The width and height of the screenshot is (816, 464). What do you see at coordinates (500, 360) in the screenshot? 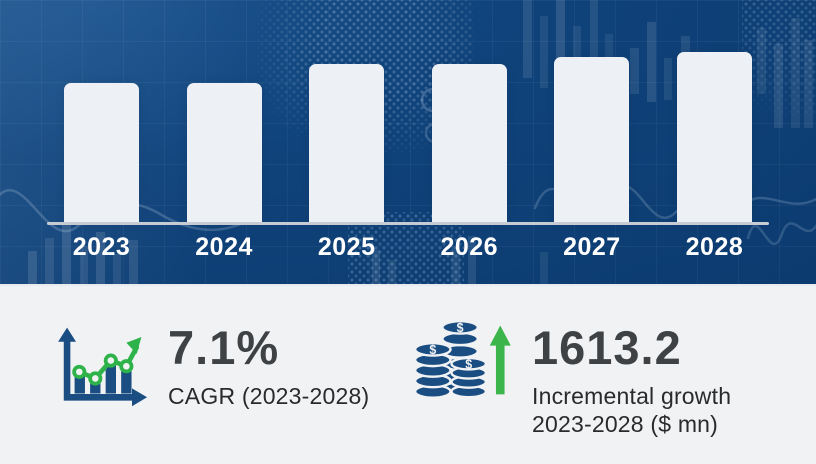
I see `up-arrow-icon` at bounding box center [500, 360].